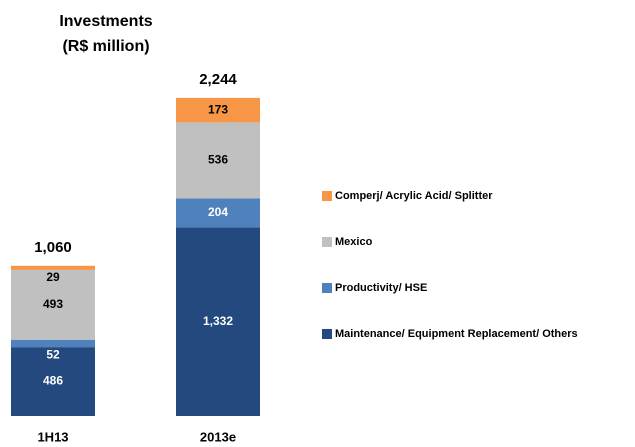 The width and height of the screenshot is (635, 447). What do you see at coordinates (218, 436) in the screenshot?
I see `x-tick-label: 2013e` at bounding box center [218, 436].